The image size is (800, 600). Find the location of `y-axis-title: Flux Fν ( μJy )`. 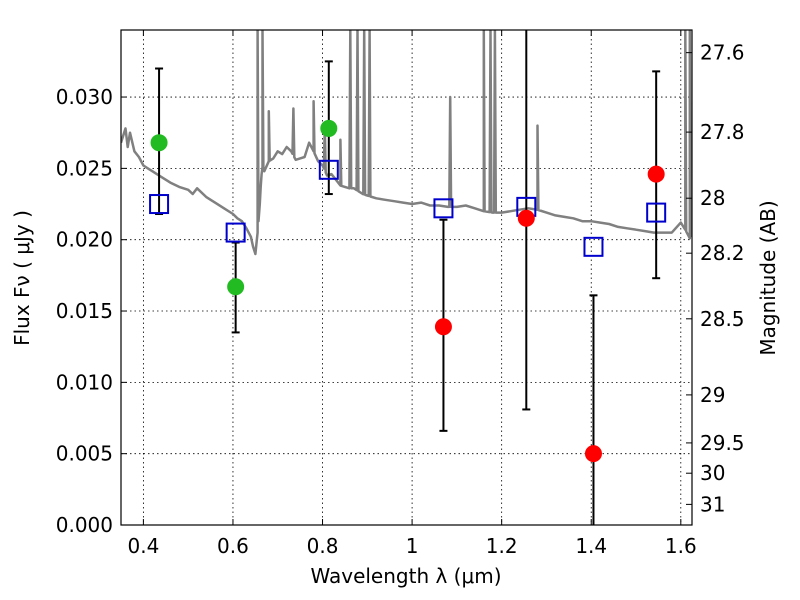

y-axis-title: Flux Fν ( μJy ) is located at coordinates (22, 278).